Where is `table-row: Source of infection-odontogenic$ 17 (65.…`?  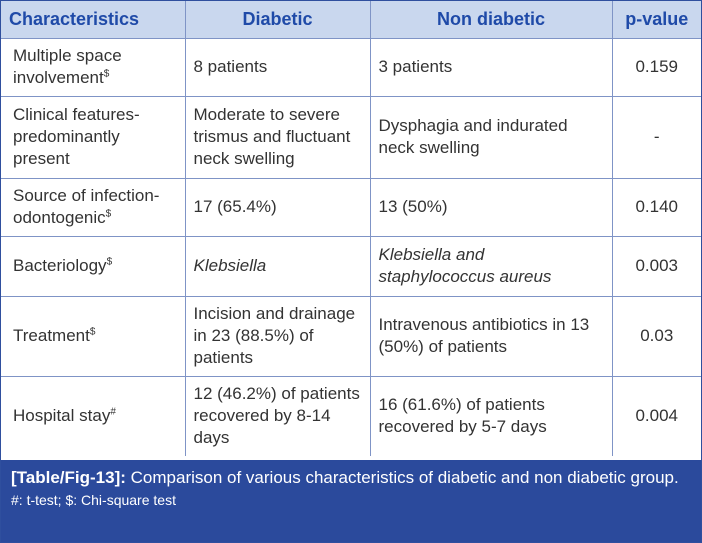
table-row: Source of infection-odontogenic$ 17 (65.… is located at coordinates (351, 207).